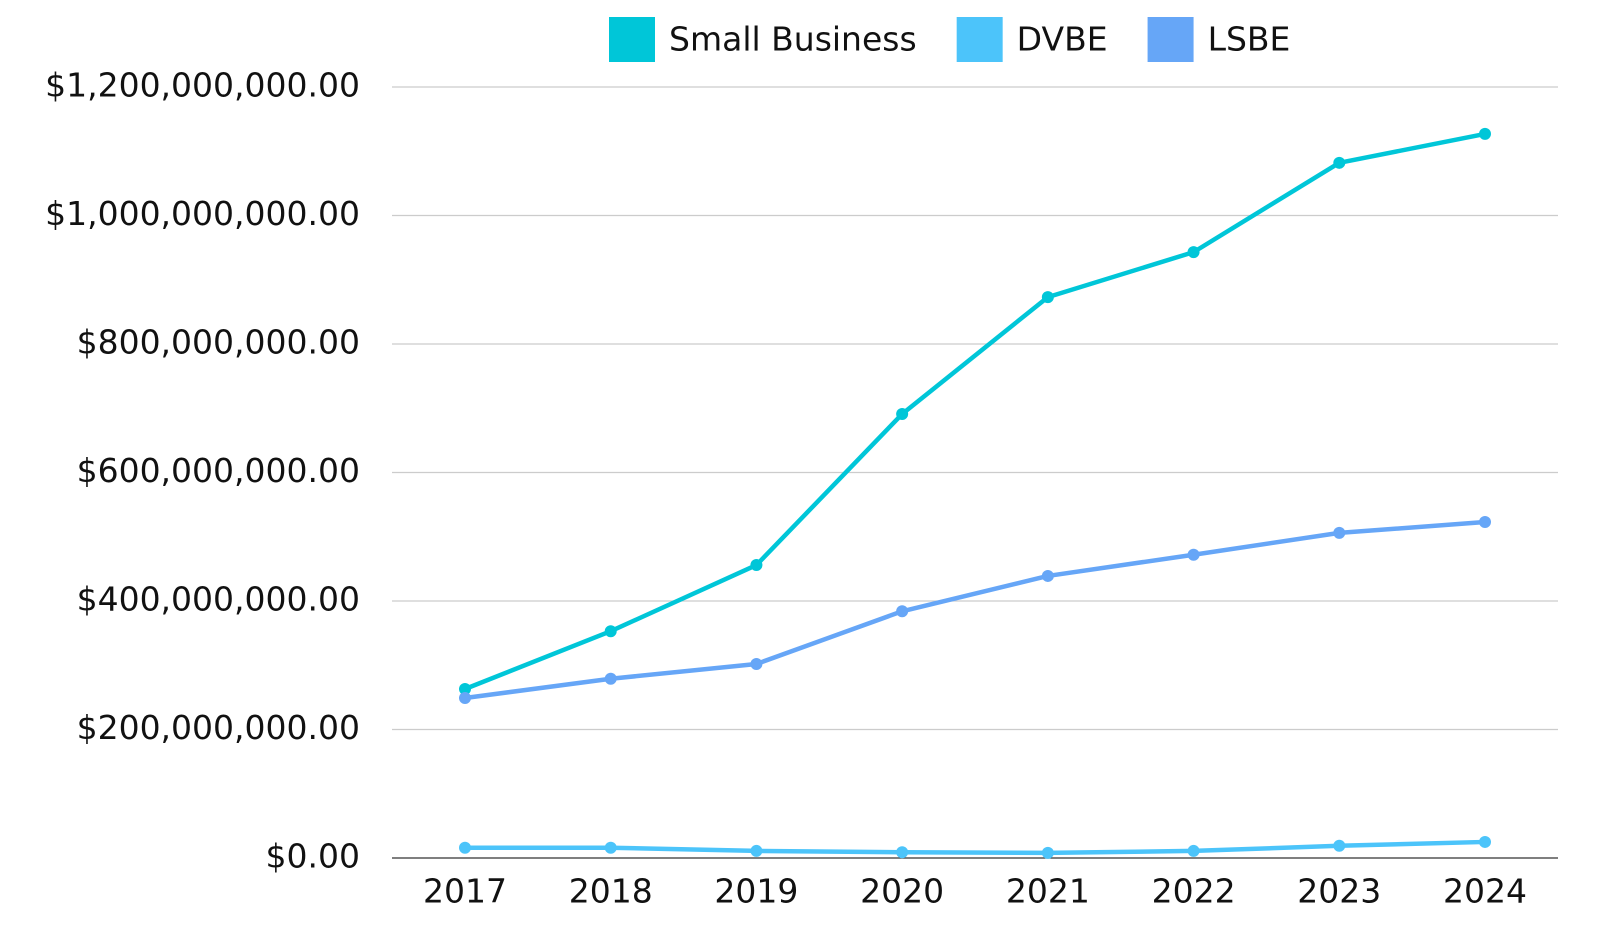 The image size is (1599, 930). What do you see at coordinates (611, 891) in the screenshot?
I see `x-tick-label: 2018` at bounding box center [611, 891].